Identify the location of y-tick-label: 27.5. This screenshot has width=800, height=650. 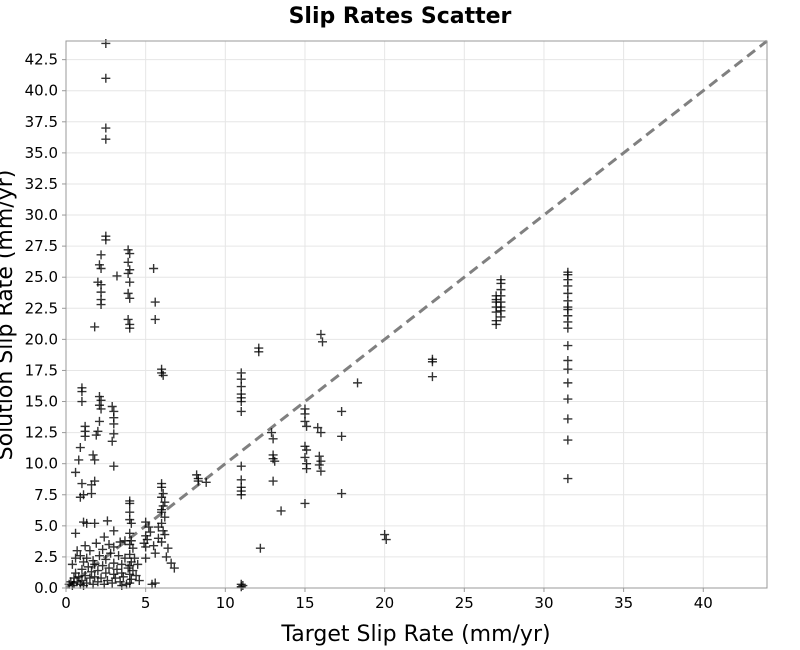
(41, 246).